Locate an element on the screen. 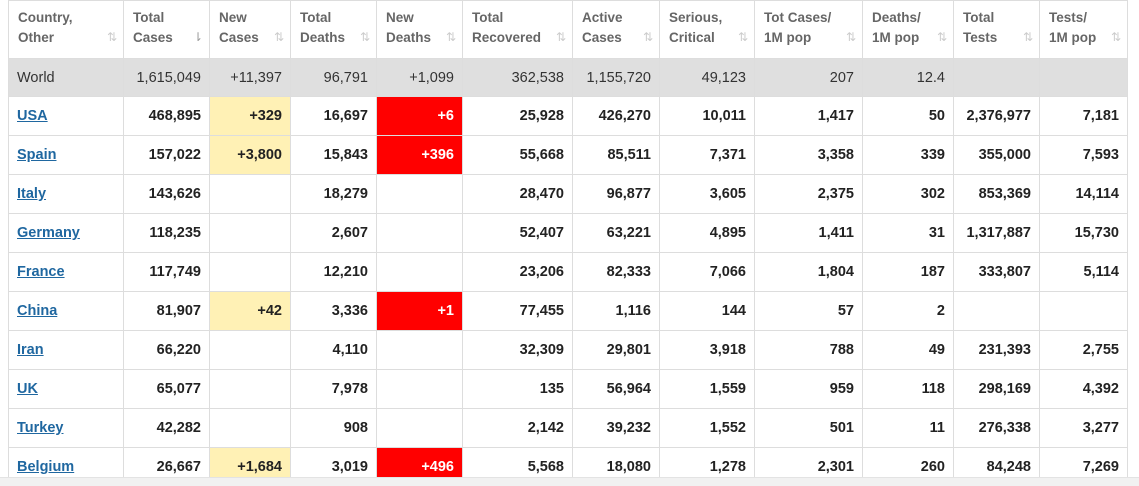 The height and width of the screenshot is (486, 1139). country-cell: Germany is located at coordinates (66, 233).